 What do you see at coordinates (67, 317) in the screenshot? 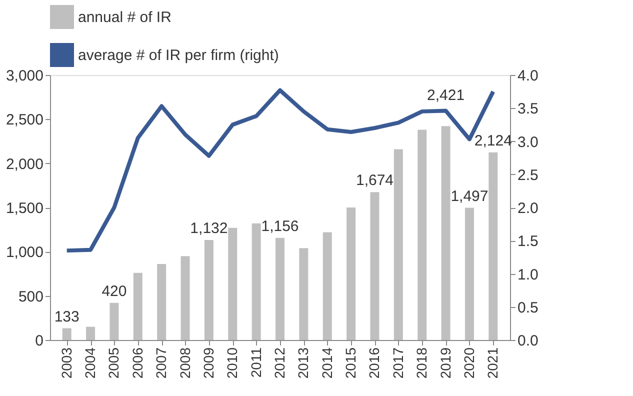
I see `data-label: 133` at bounding box center [67, 317].